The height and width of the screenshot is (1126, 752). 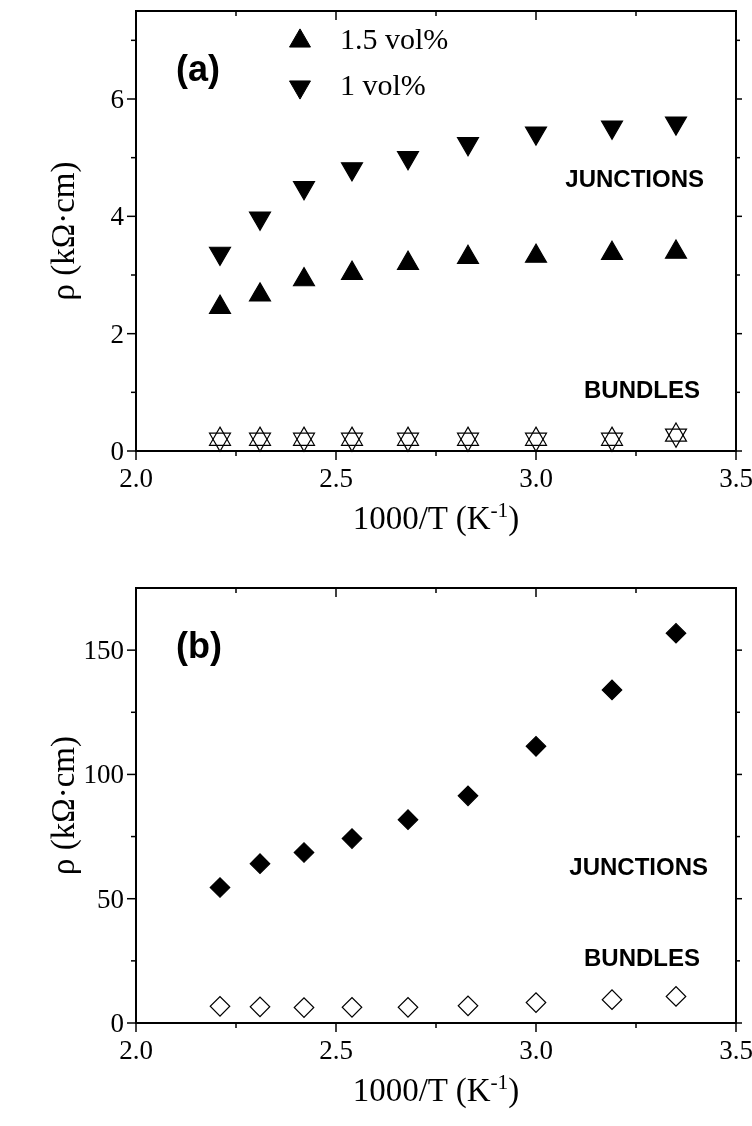 What do you see at coordinates (103, 650) in the screenshot?
I see `y-tick-label: 150` at bounding box center [103, 650].